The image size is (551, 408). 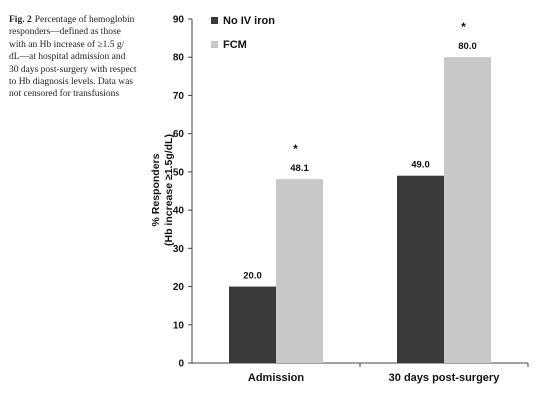 What do you see at coordinates (156, 189) in the screenshot?
I see `y-axis-label-line-1: % Responders` at bounding box center [156, 189].